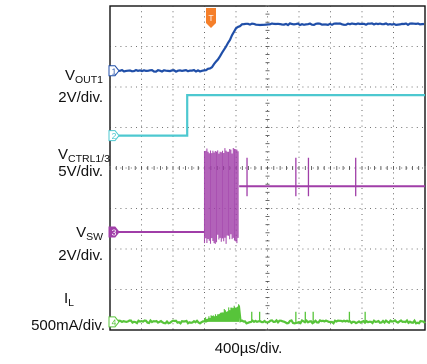  I want to click on channel-label-vctrl: VCTRL1/3 5V/div., so click(84, 163).